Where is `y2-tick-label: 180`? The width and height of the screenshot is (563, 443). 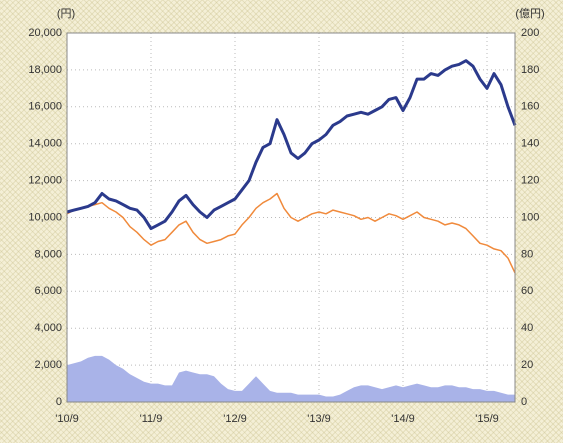 y2-tick-label: 180 is located at coordinates (530, 70).